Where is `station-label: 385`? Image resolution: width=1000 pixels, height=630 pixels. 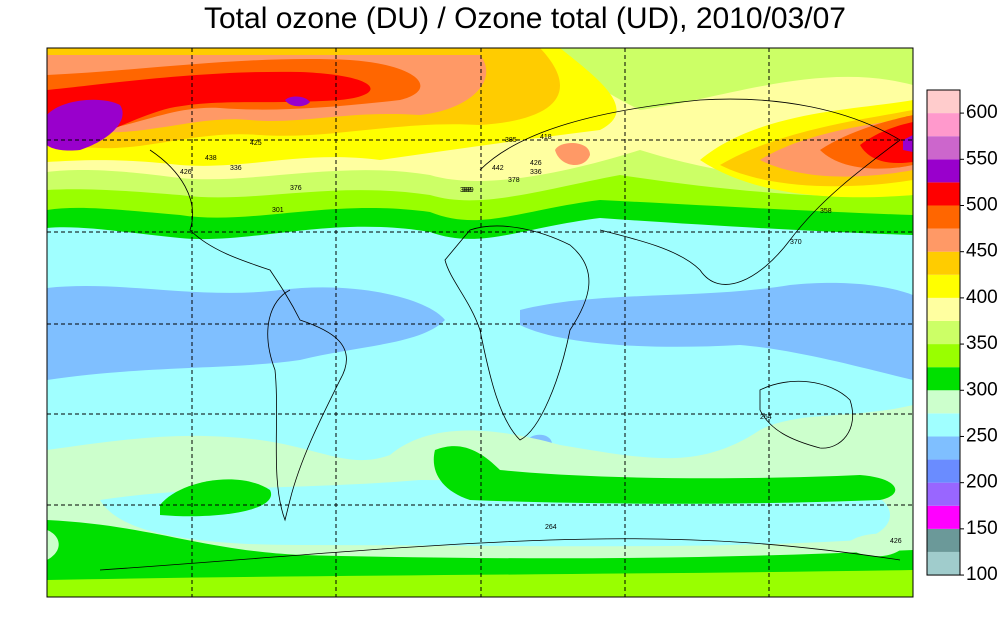
station-label: 385 is located at coordinates (511, 140).